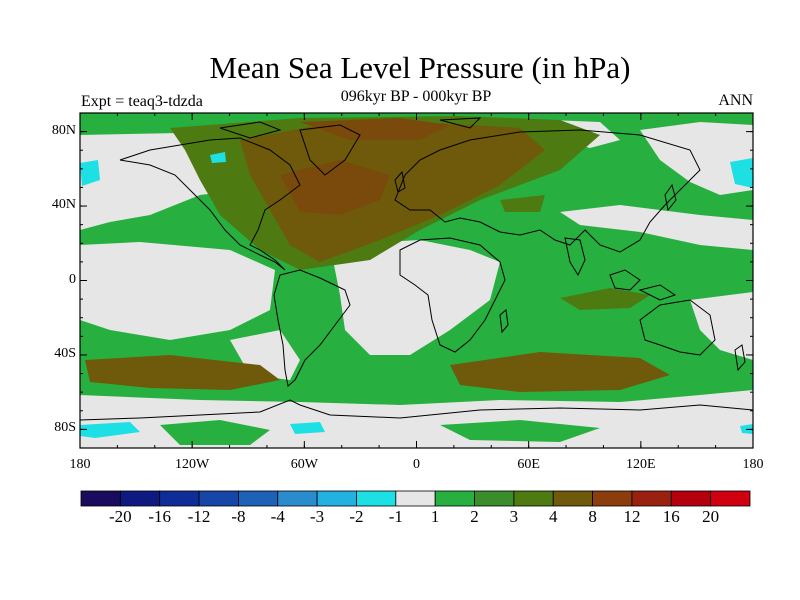 The image size is (800, 600). Describe the element at coordinates (304, 464) in the screenshot. I see `lon-label: 60W` at that location.